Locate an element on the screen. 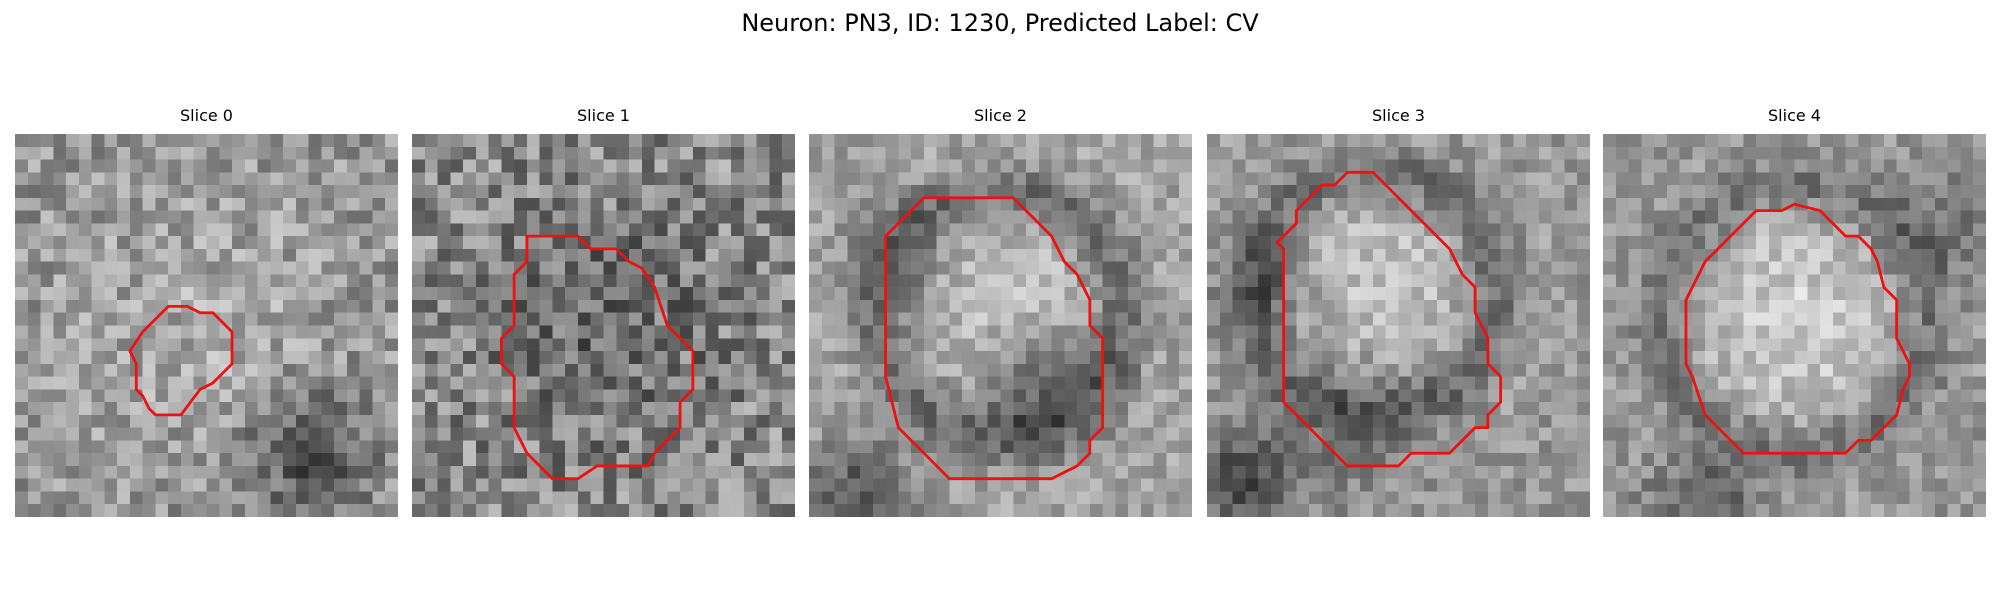 Image resolution: width=2000 pixels, height=600 pixels. slice-title: Slice 0 is located at coordinates (206, 115).